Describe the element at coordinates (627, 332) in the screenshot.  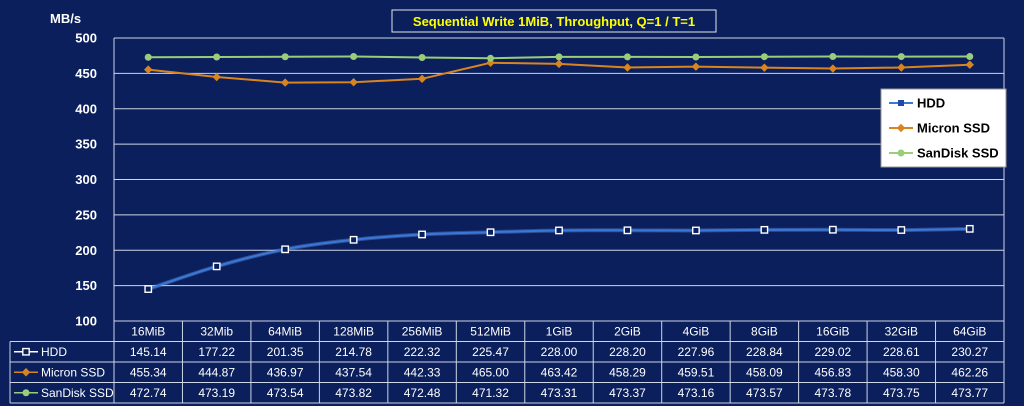
I see `x-tick-label: 2GiB` at that location.